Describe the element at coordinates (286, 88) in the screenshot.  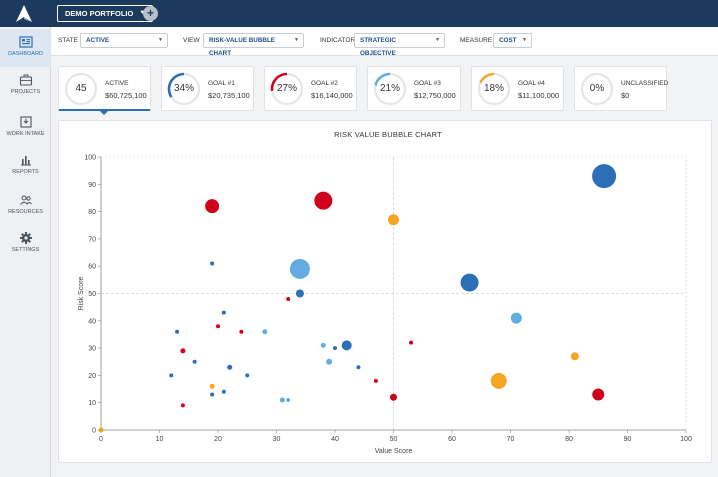
I see `card-value: 27%` at that location.